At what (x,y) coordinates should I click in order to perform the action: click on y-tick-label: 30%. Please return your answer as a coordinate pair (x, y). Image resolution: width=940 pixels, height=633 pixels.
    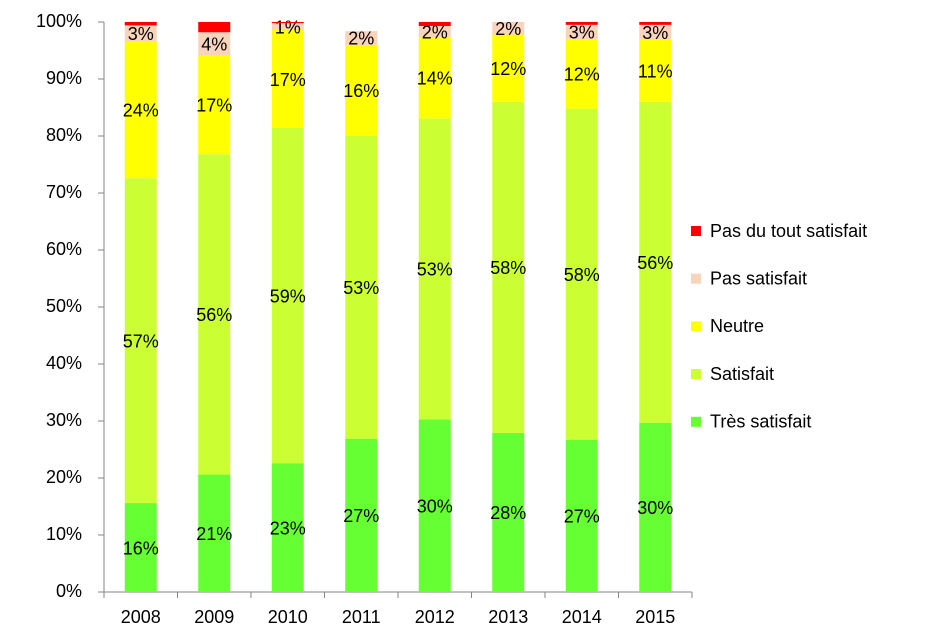
    Looking at the image, I should click on (64, 420).